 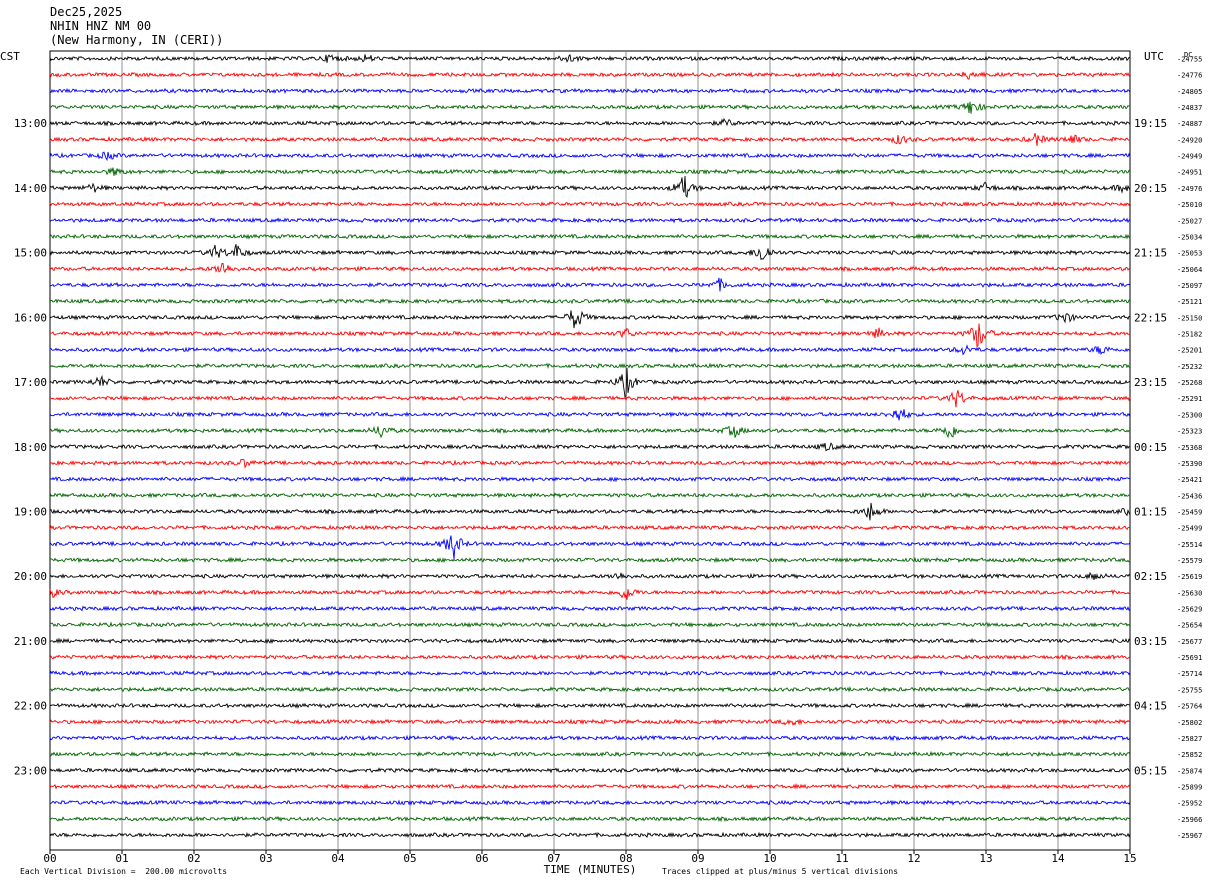 What do you see at coordinates (1189, 237) in the screenshot?
I see `dc-offset-label: -25034` at bounding box center [1189, 237].